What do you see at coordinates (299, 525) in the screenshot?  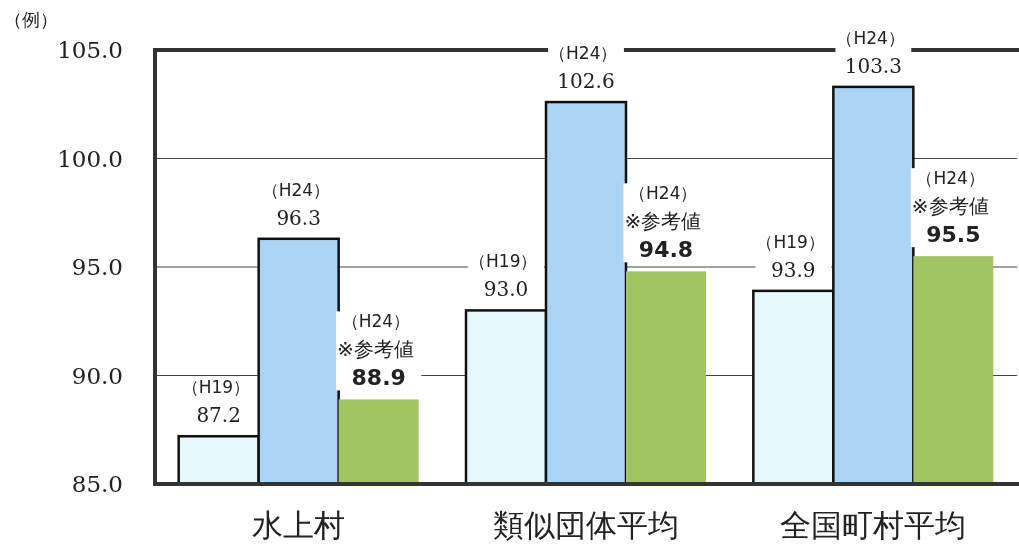 I see `x-tick-label: 水上村` at bounding box center [299, 525].